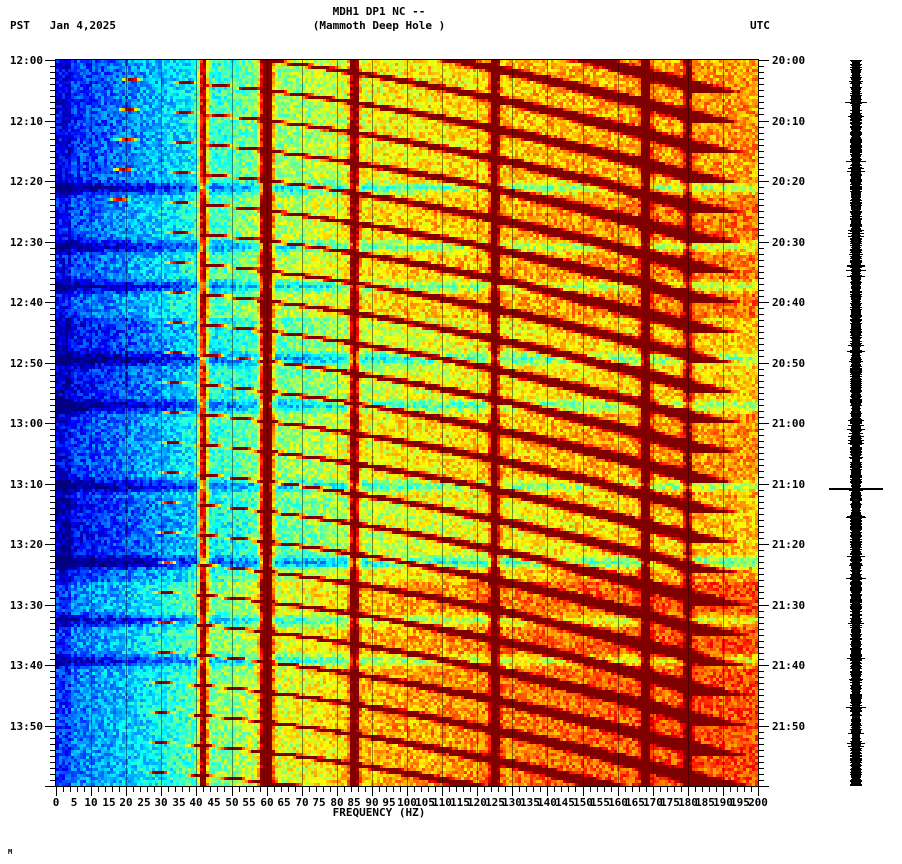 This screenshot has width=902, height=864. I want to click on x-label-frequency: 60, so click(267, 802).